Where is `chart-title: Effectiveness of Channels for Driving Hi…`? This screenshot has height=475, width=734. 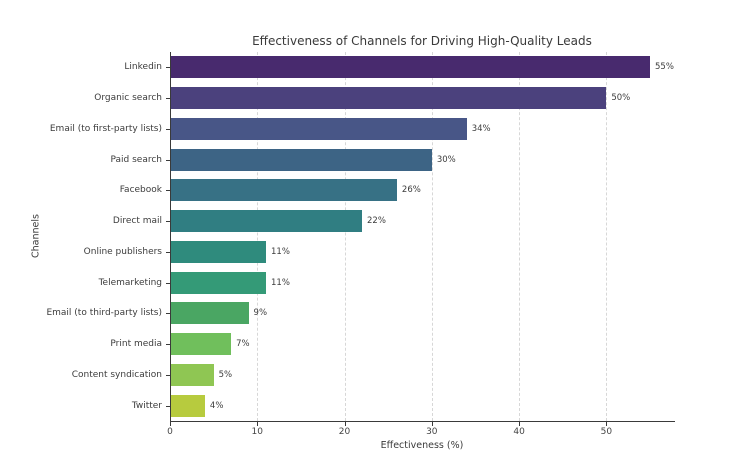
chart-title: Effectiveness of Channels for Driving Hi… is located at coordinates (422, 41).